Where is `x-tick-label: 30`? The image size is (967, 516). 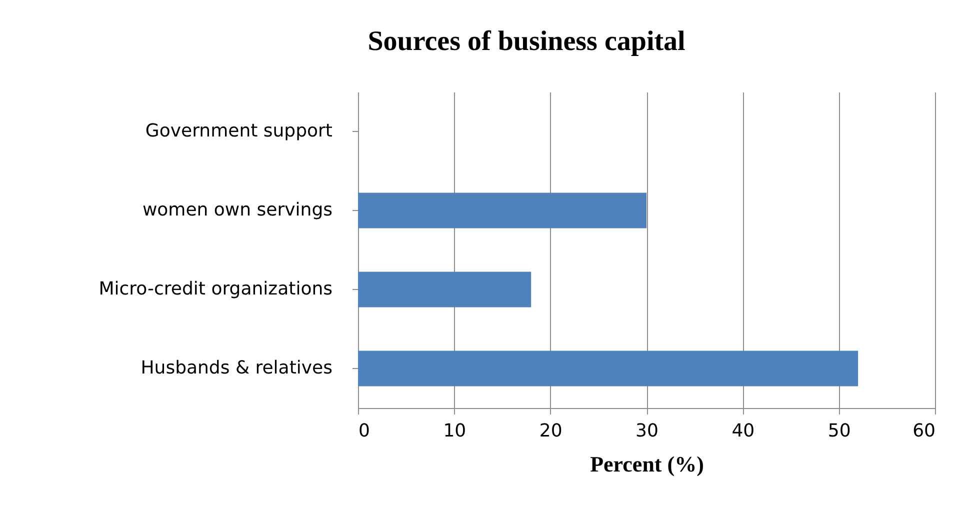 x-tick-label: 30 is located at coordinates (647, 431).